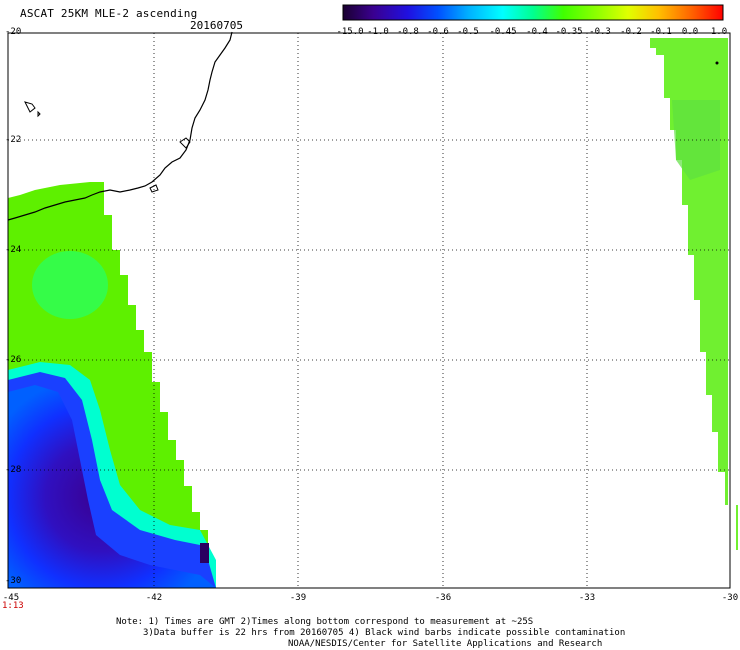 The width and height of the screenshot is (740, 650). I want to click on cb-label-4: -0.5, so click(468, 32).